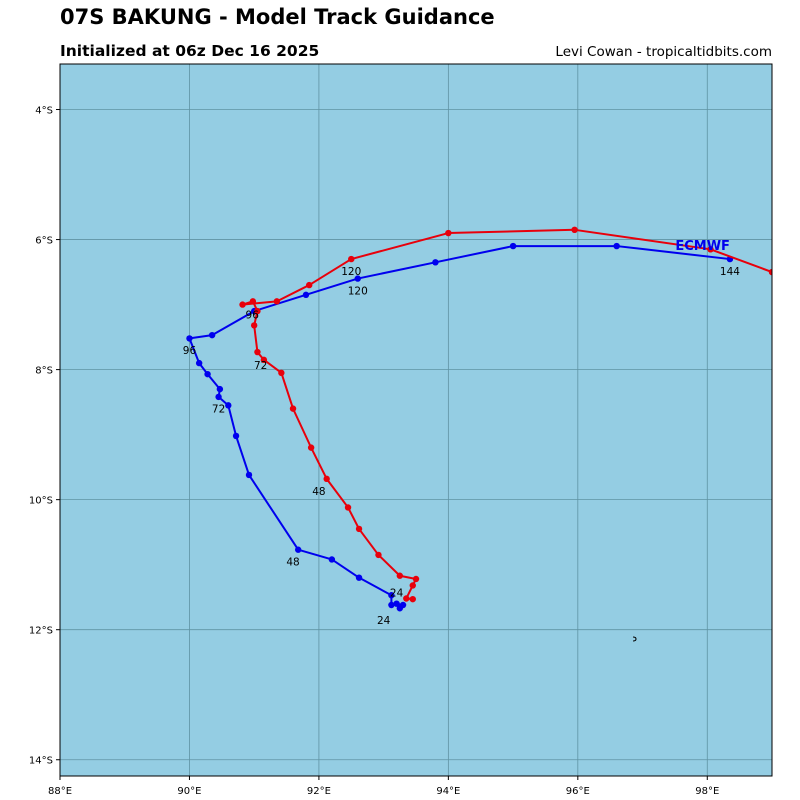 This screenshot has height=800, width=800. Describe the element at coordinates (448, 791) in the screenshot. I see `x-tick-label: 94°E` at that location.